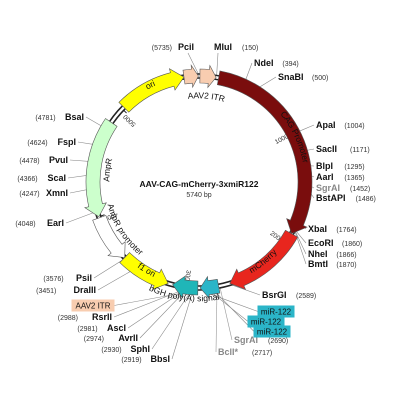 This screenshot has height=400, width=400. I want to click on site-name-rsrii: RsrII, so click(102, 317).